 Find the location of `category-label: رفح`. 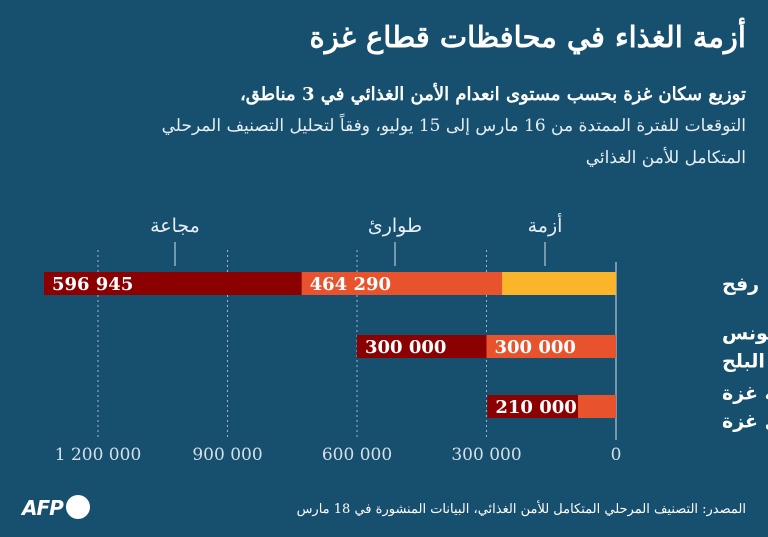

category-label: رفح is located at coordinates (740, 285).